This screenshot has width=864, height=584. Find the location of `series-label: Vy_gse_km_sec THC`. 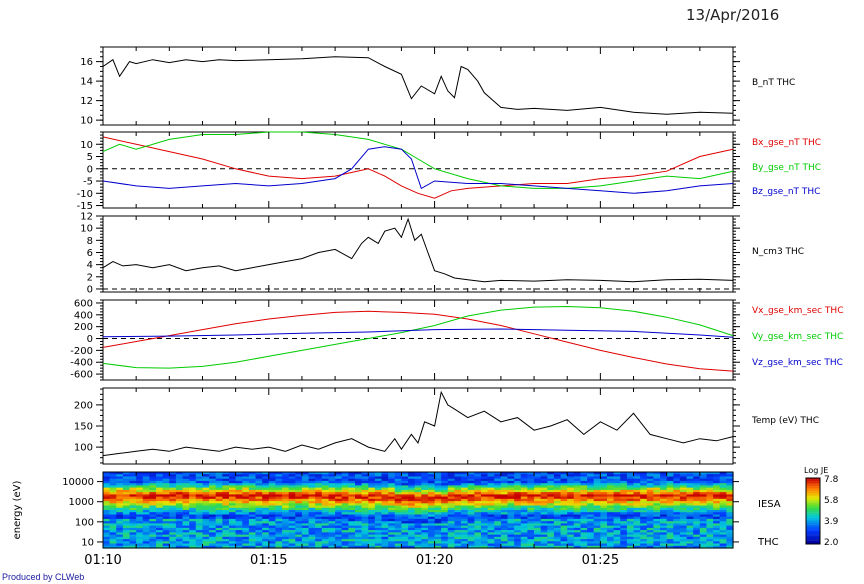

series-label: Vy_gse_km_sec THC is located at coordinates (797, 337).